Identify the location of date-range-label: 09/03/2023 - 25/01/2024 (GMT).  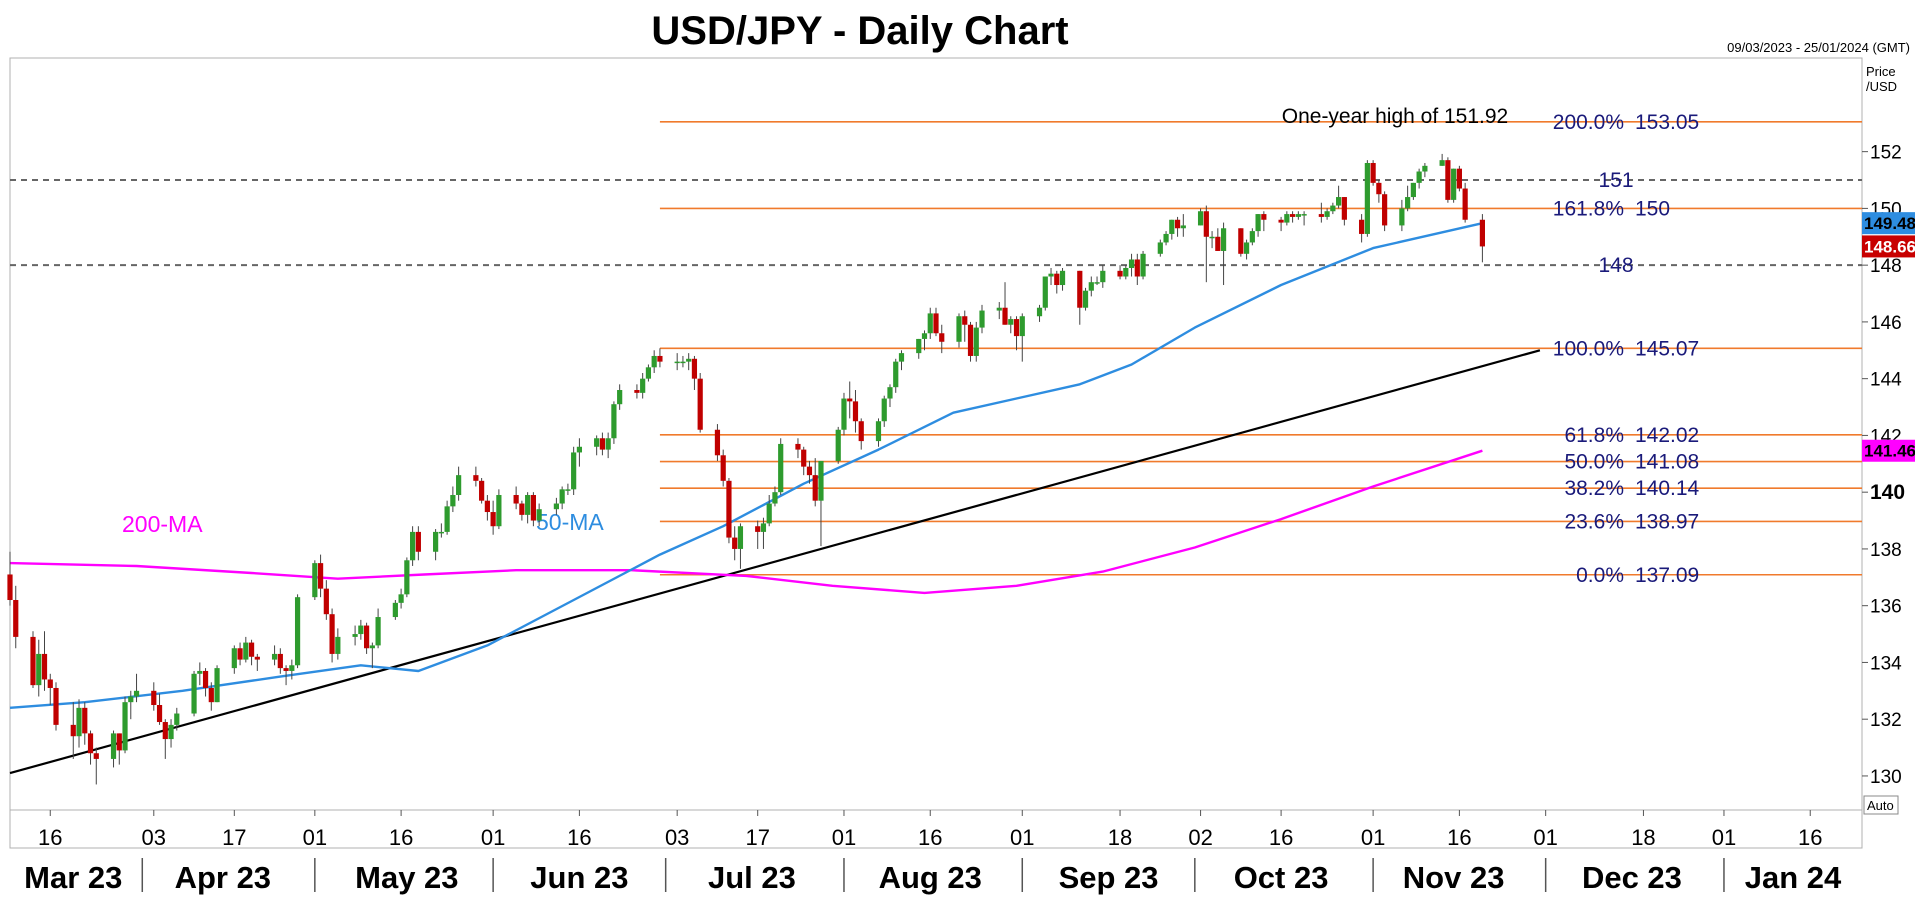
(1818, 47).